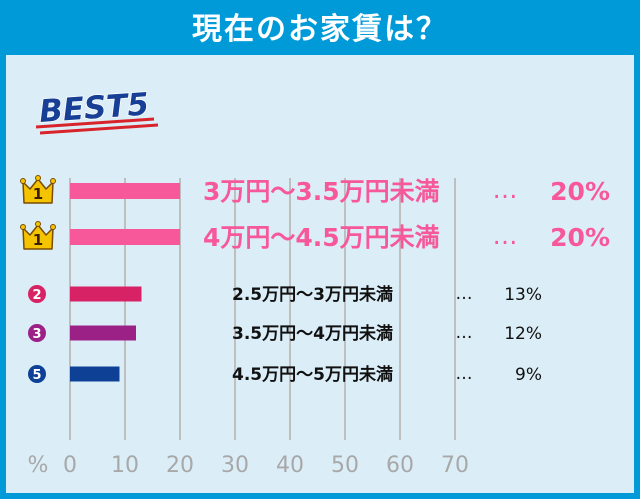 The image size is (640, 499). What do you see at coordinates (70, 465) in the screenshot?
I see `x-tick-label: 0` at bounding box center [70, 465].